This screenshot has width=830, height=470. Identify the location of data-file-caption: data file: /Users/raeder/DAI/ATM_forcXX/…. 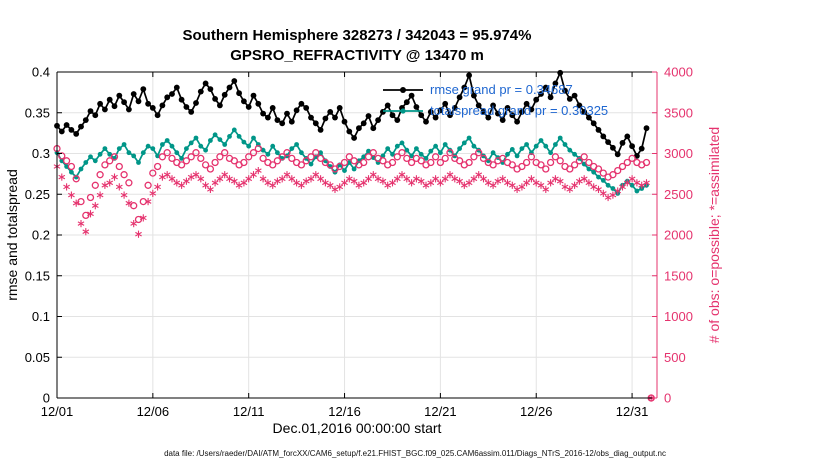
(415, 453).